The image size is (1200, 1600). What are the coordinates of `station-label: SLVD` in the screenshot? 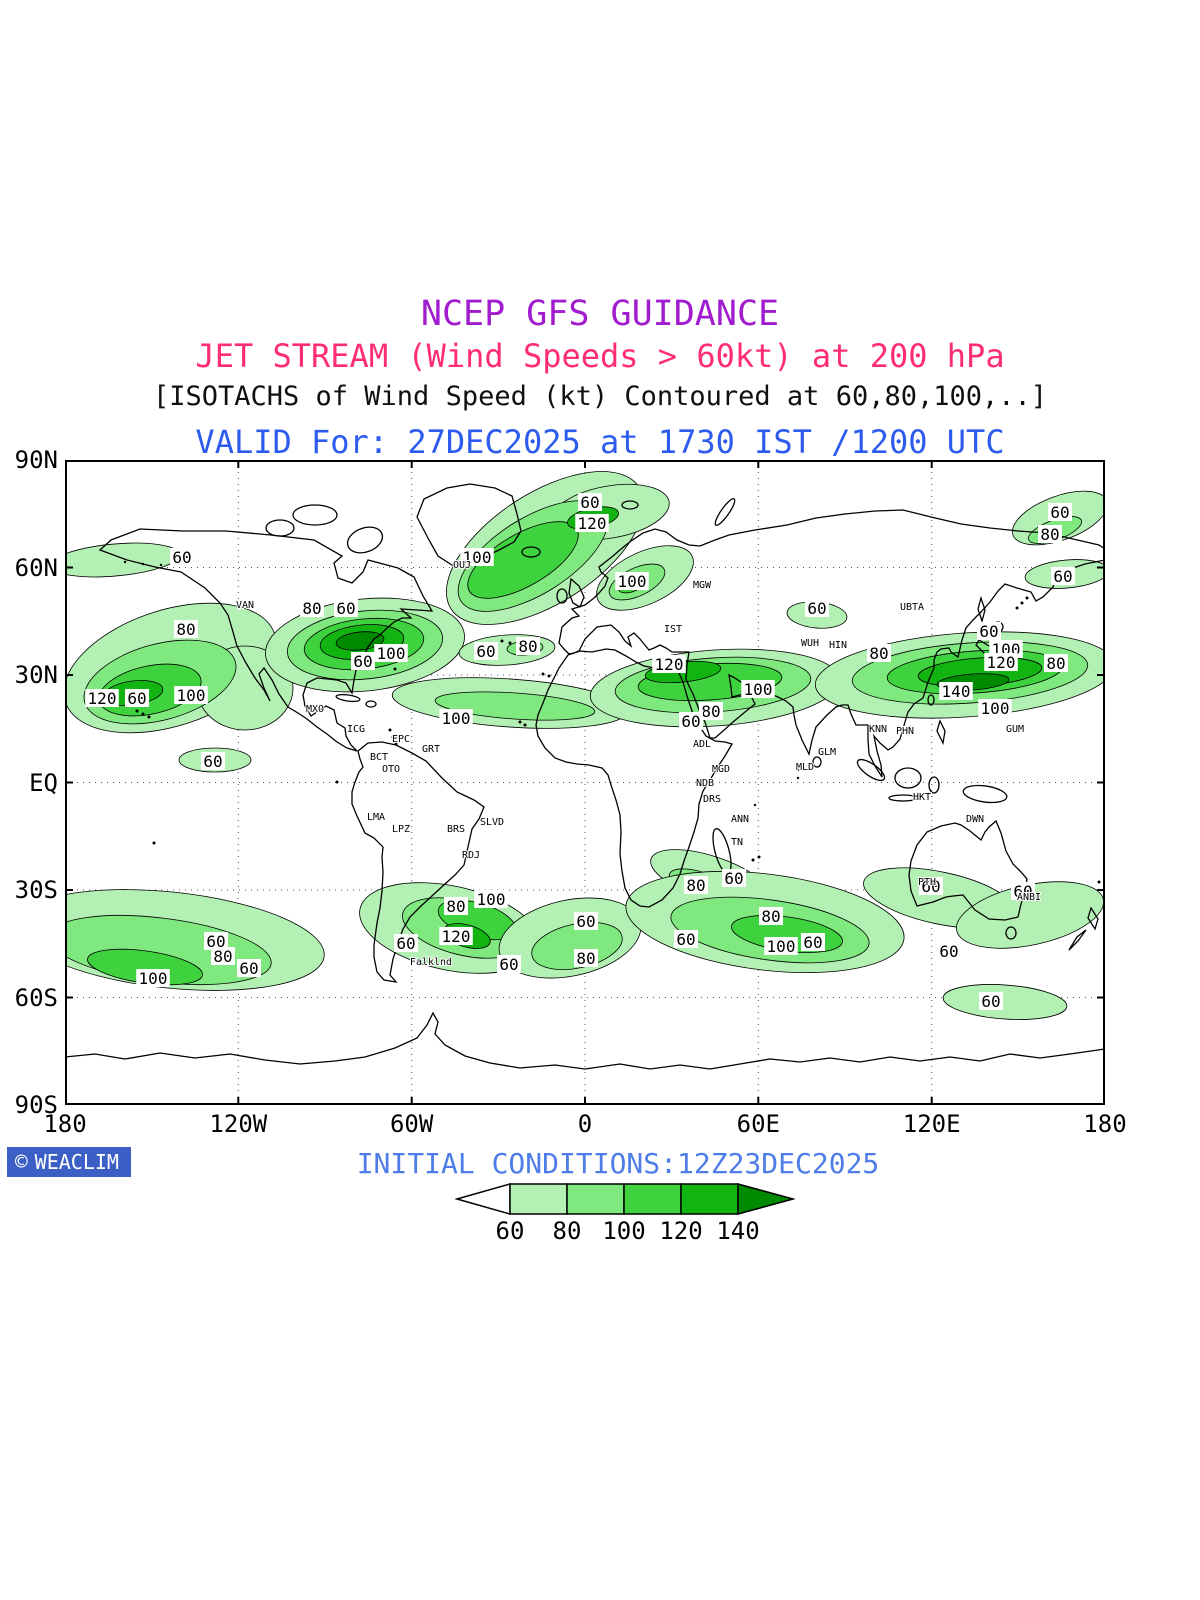 It's located at (492, 822).